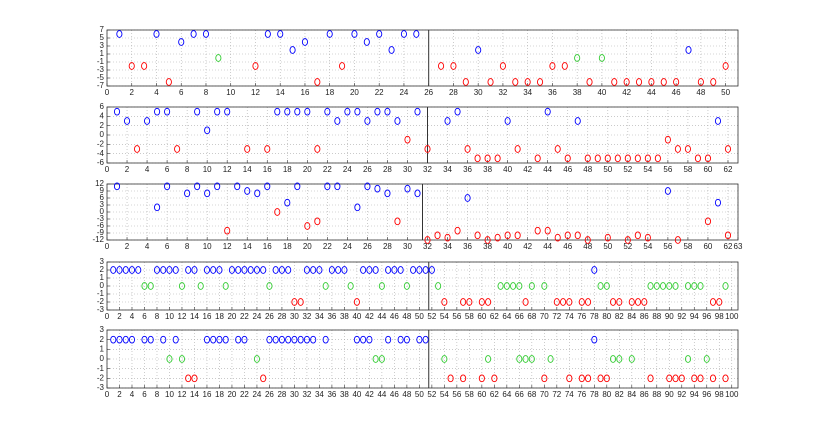 The image size is (817, 436). What do you see at coordinates (101, 153) in the screenshot?
I see `y-tick-label: -4` at bounding box center [101, 153].